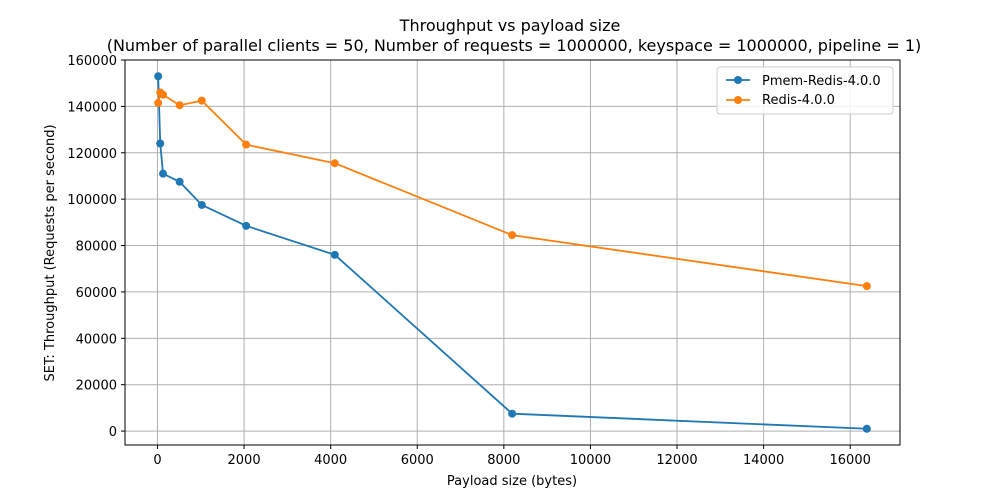  What do you see at coordinates (590, 460) in the screenshot?
I see `x-tick-label: 10000` at bounding box center [590, 460].